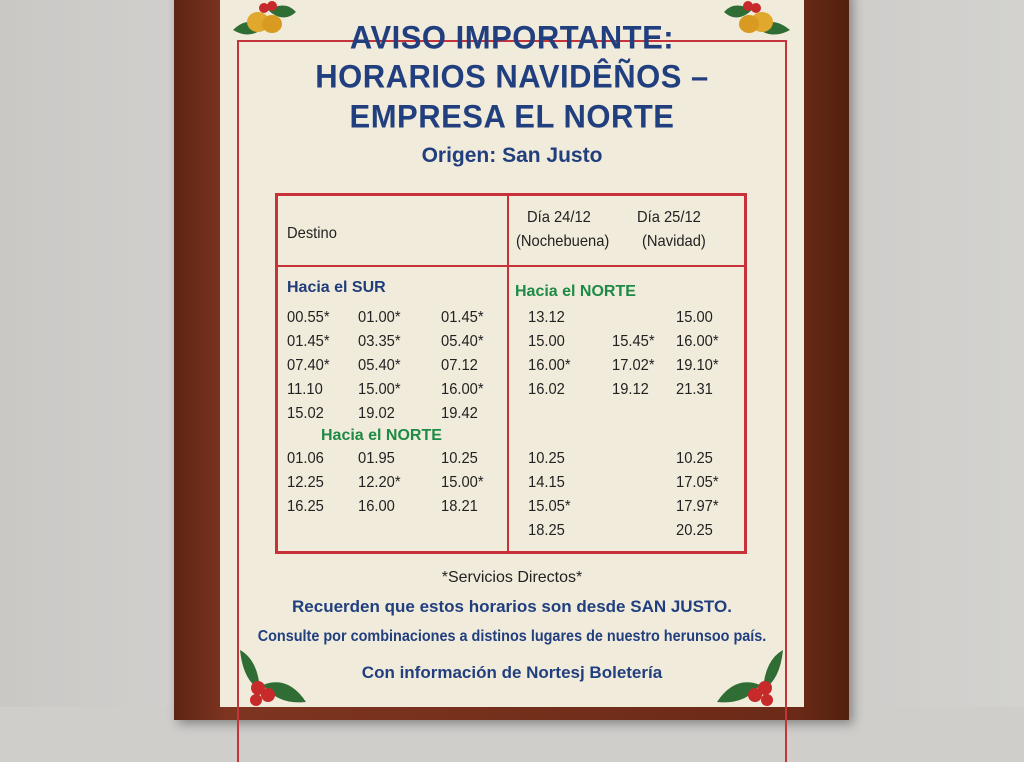 The width and height of the screenshot is (1024, 762). What do you see at coordinates (546, 389) in the screenshot?
I see `time-cell: 16.02` at bounding box center [546, 389].